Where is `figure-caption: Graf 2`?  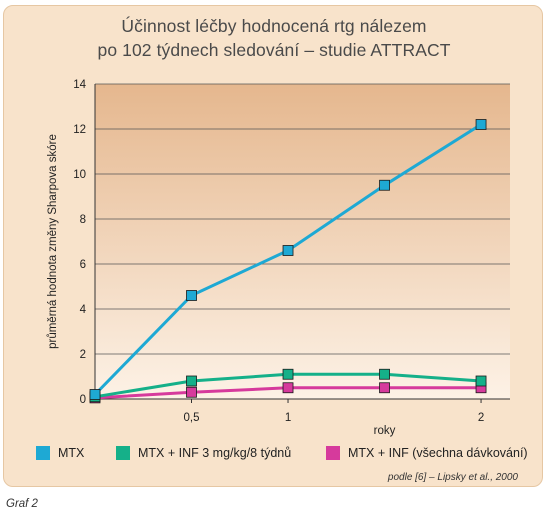 figure-caption: Graf 2 is located at coordinates (22, 504).